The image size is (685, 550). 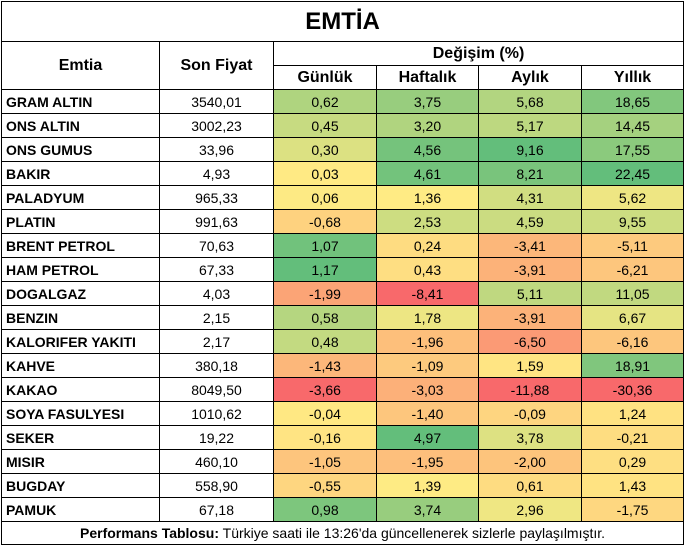 What do you see at coordinates (427, 149) in the screenshot?
I see `change-weekly: 4,56` at bounding box center [427, 149].